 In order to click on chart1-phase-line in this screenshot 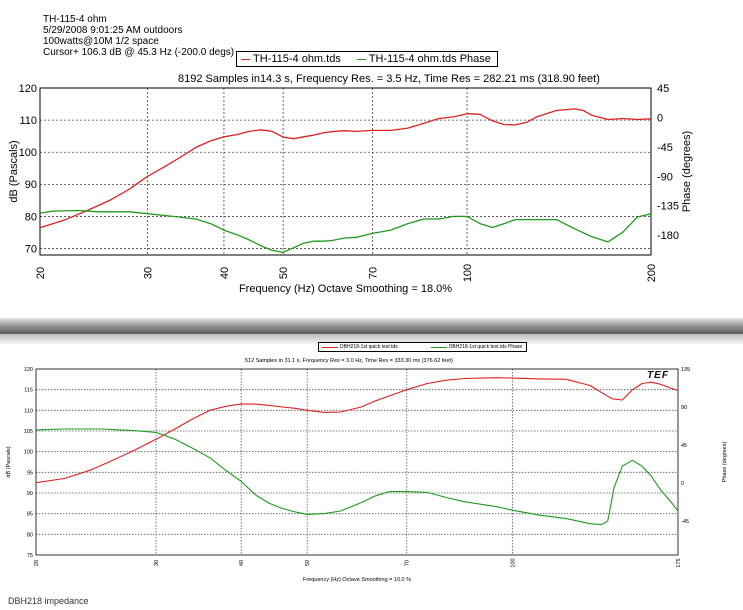, I will do `click(345, 231)`.